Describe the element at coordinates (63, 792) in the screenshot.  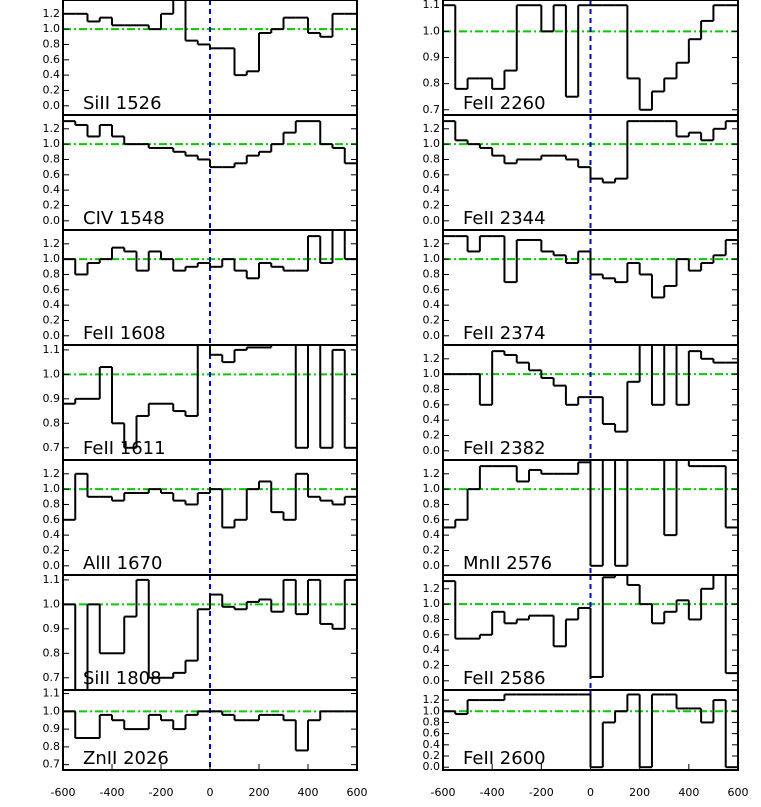
I see `x-tick-label: -600` at that location.